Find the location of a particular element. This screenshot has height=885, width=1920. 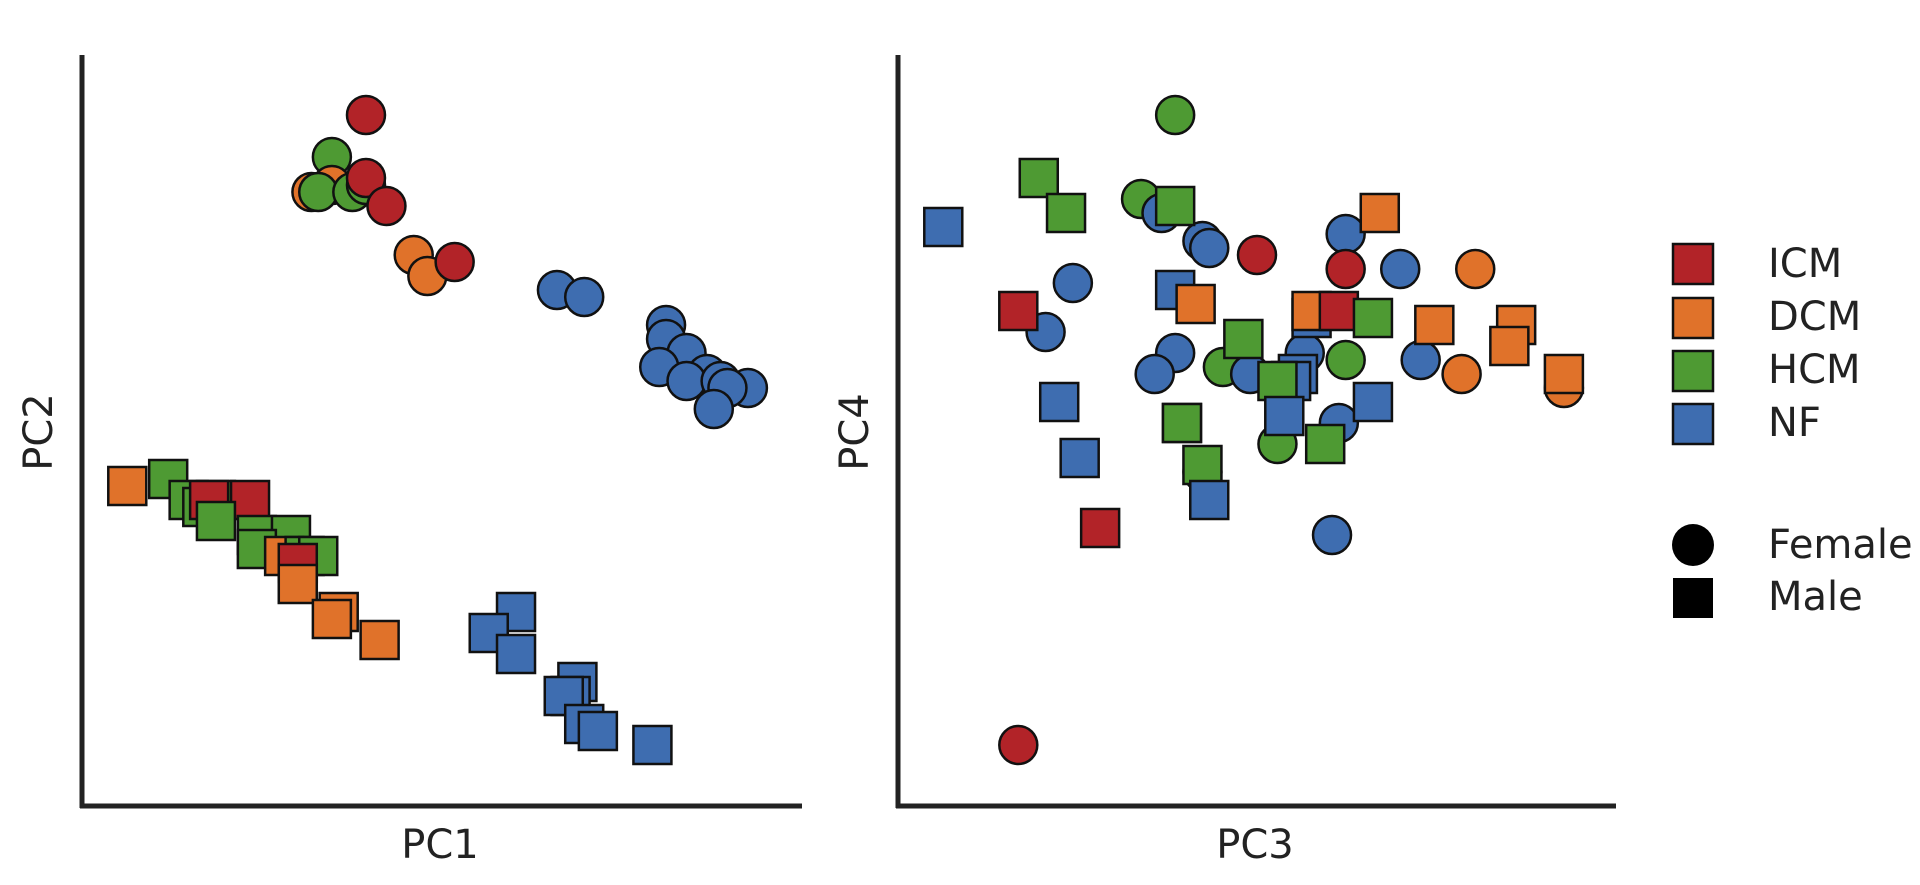

legend: ICM DCM HCM NF Female Male is located at coordinates (1792, 430).